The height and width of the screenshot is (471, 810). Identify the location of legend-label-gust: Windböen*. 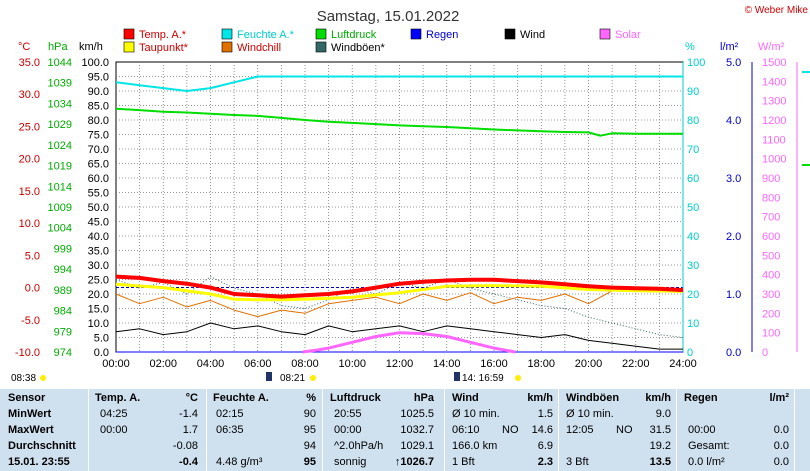
(358, 48).